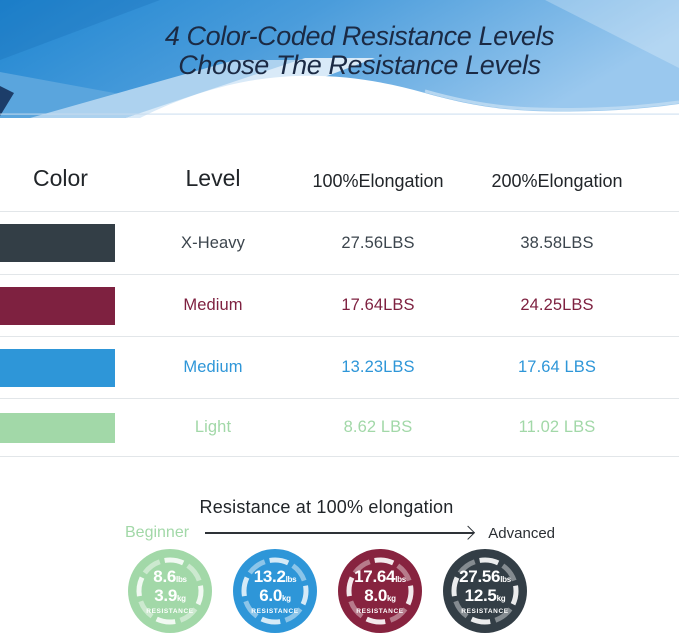  Describe the element at coordinates (157, 532) in the screenshot. I see `beginner-label: Beginner` at that location.